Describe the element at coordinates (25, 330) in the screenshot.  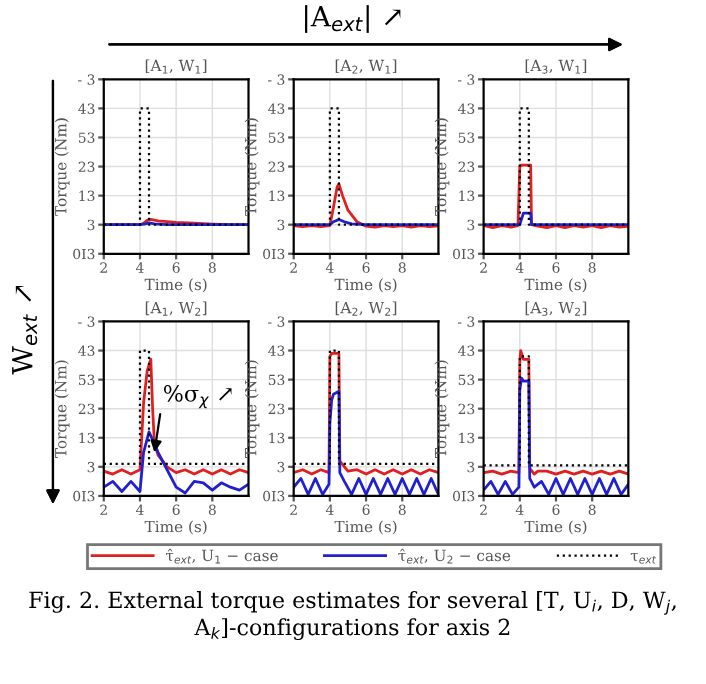
I see `text: W$_{ext}$ ↗` at that location.